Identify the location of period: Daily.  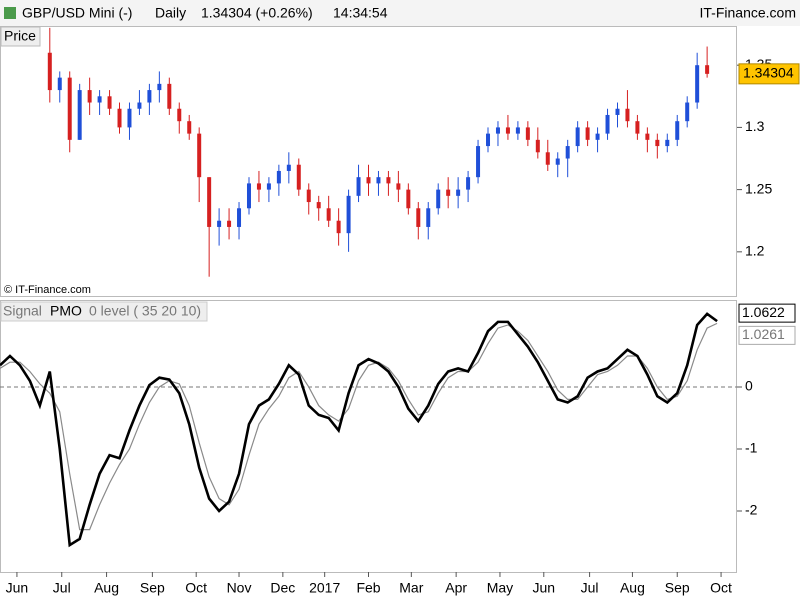
(170, 13).